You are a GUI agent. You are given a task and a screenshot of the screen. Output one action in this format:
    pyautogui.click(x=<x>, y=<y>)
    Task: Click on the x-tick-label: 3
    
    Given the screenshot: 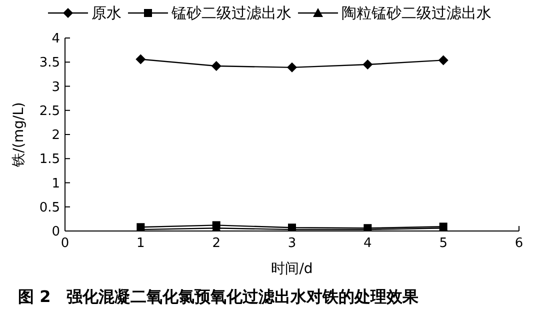 What is the action you would take?
    pyautogui.click(x=292, y=244)
    